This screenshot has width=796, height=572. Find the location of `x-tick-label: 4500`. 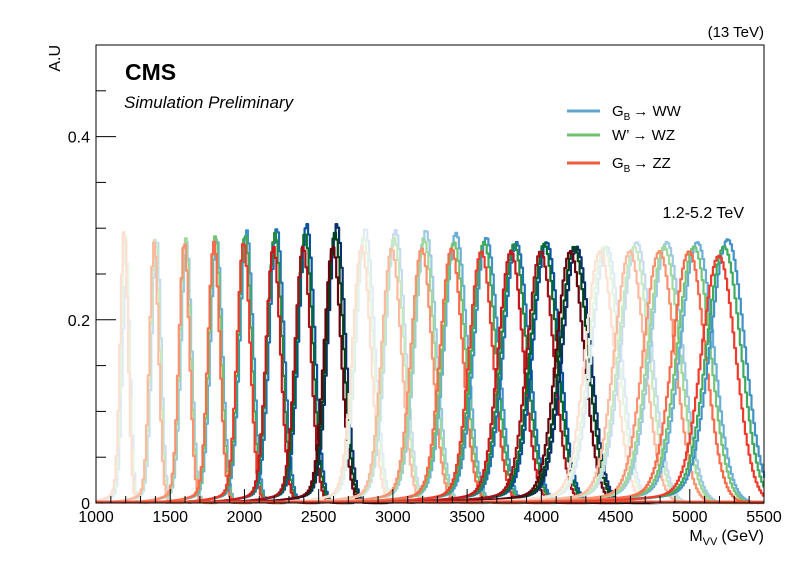

x-tick-label: 4500 is located at coordinates (616, 517).